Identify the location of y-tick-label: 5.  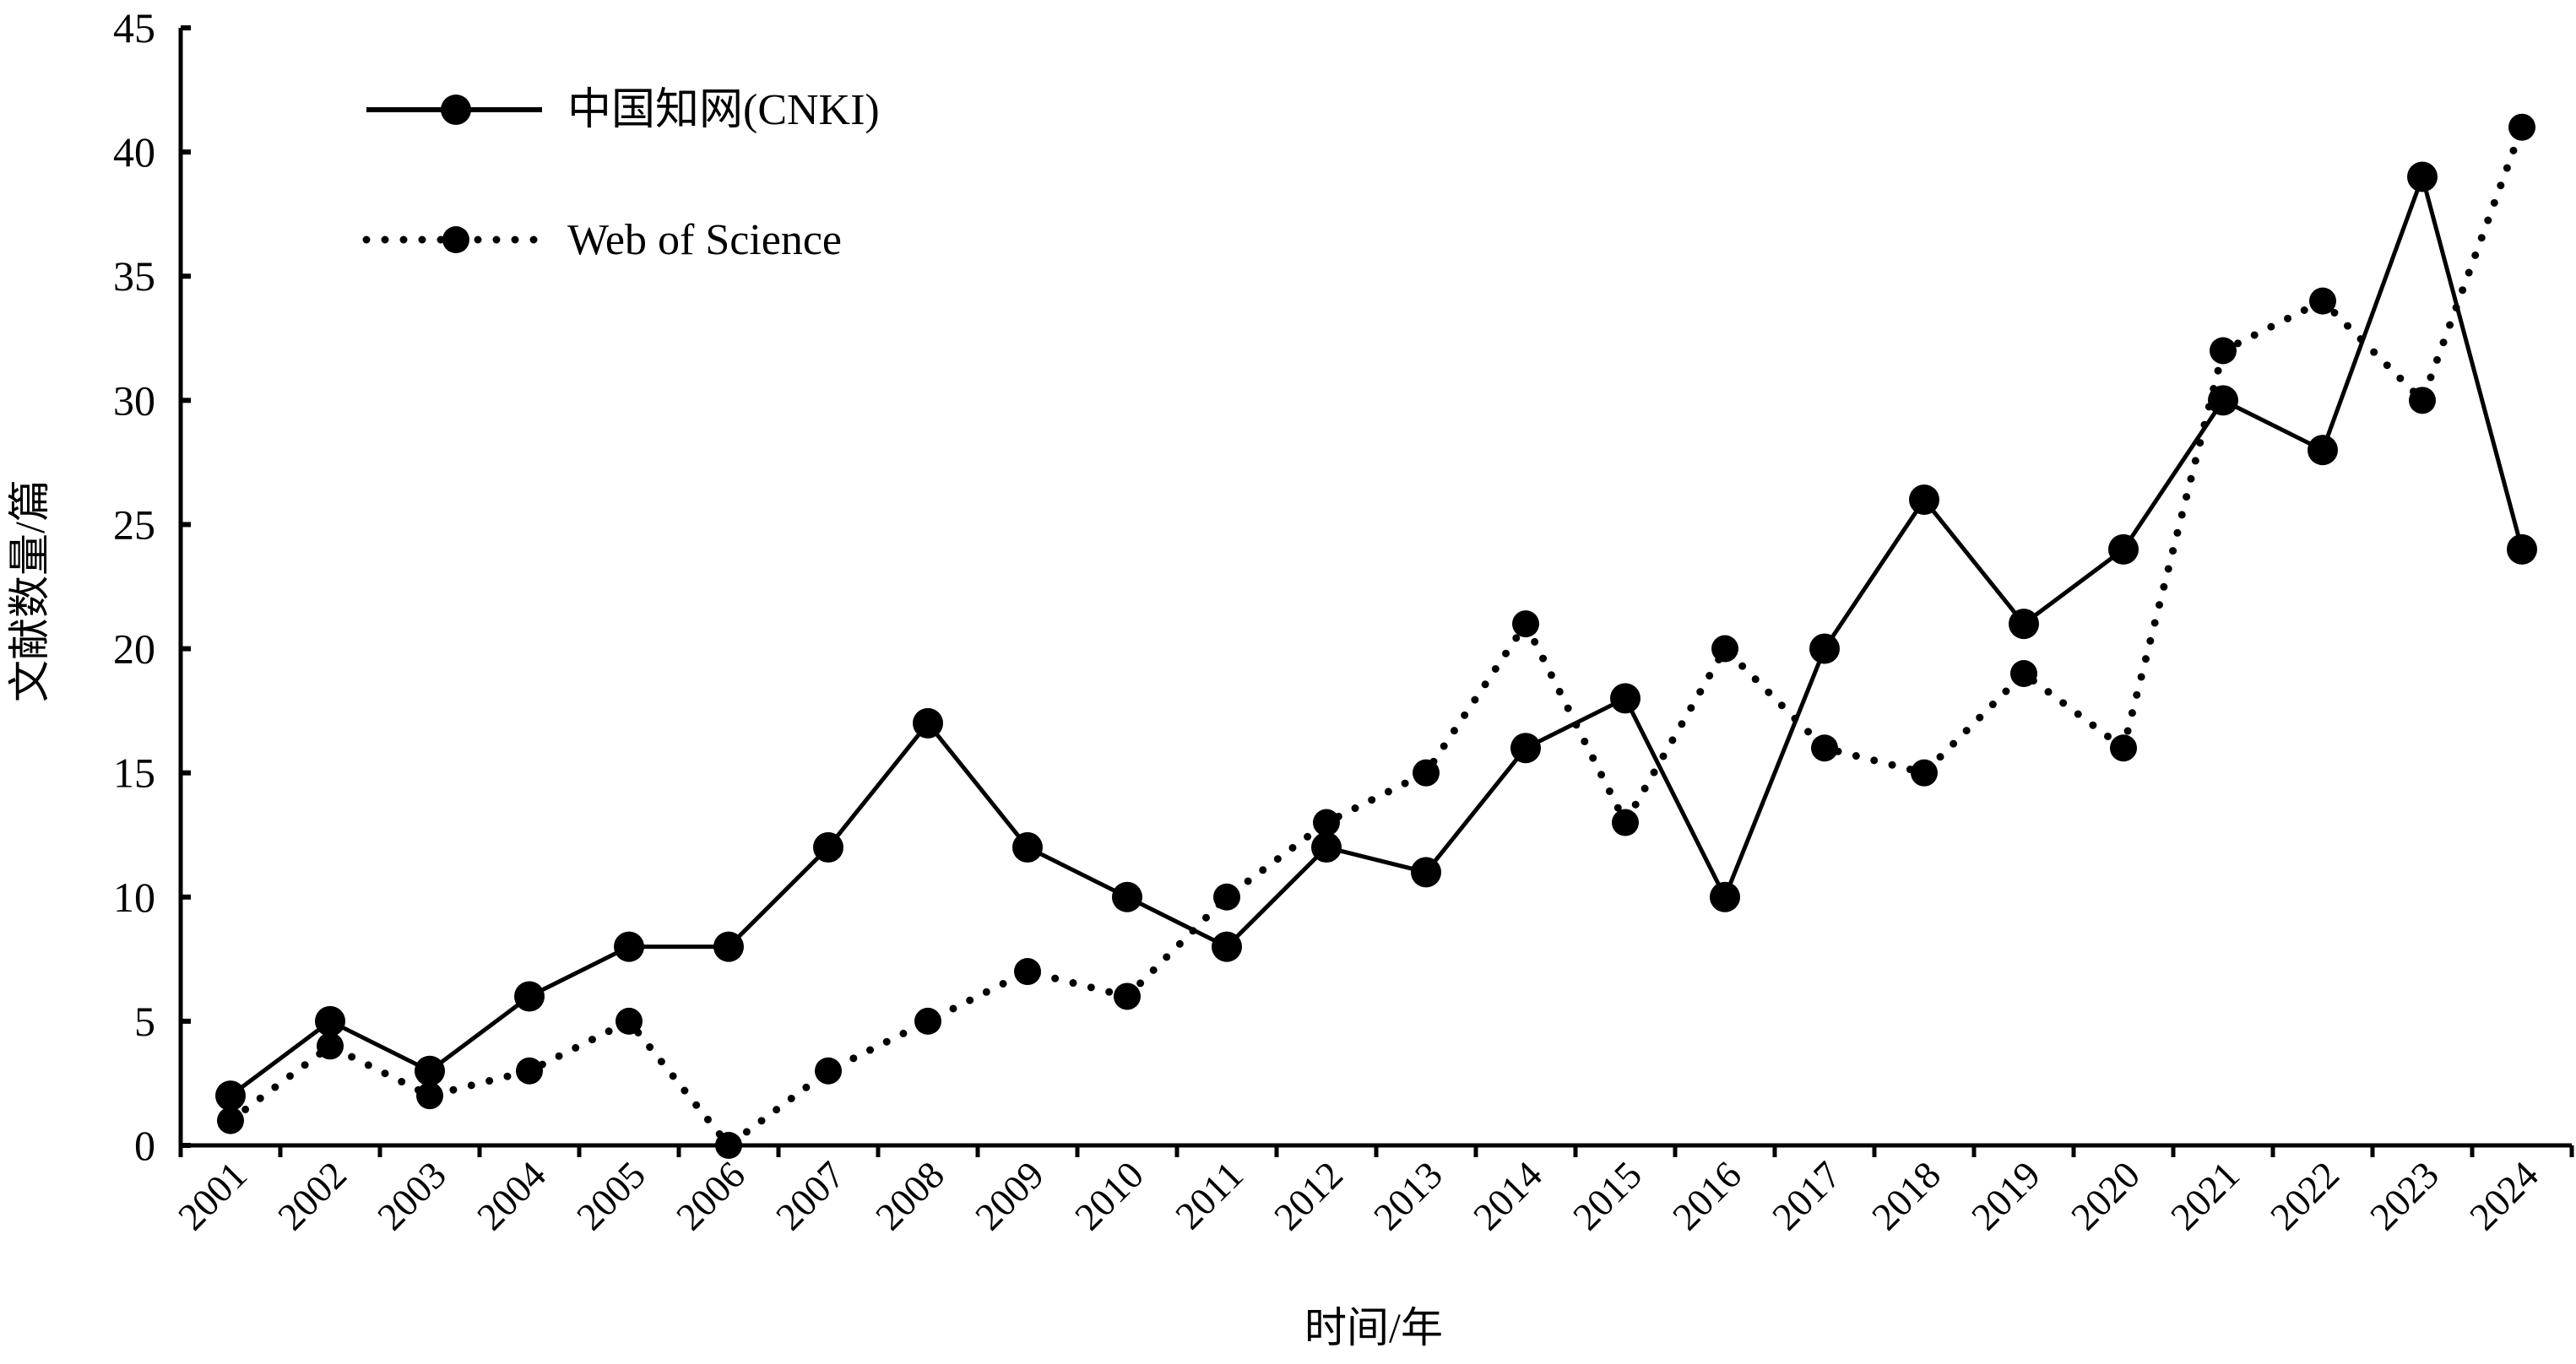
(144, 1021).